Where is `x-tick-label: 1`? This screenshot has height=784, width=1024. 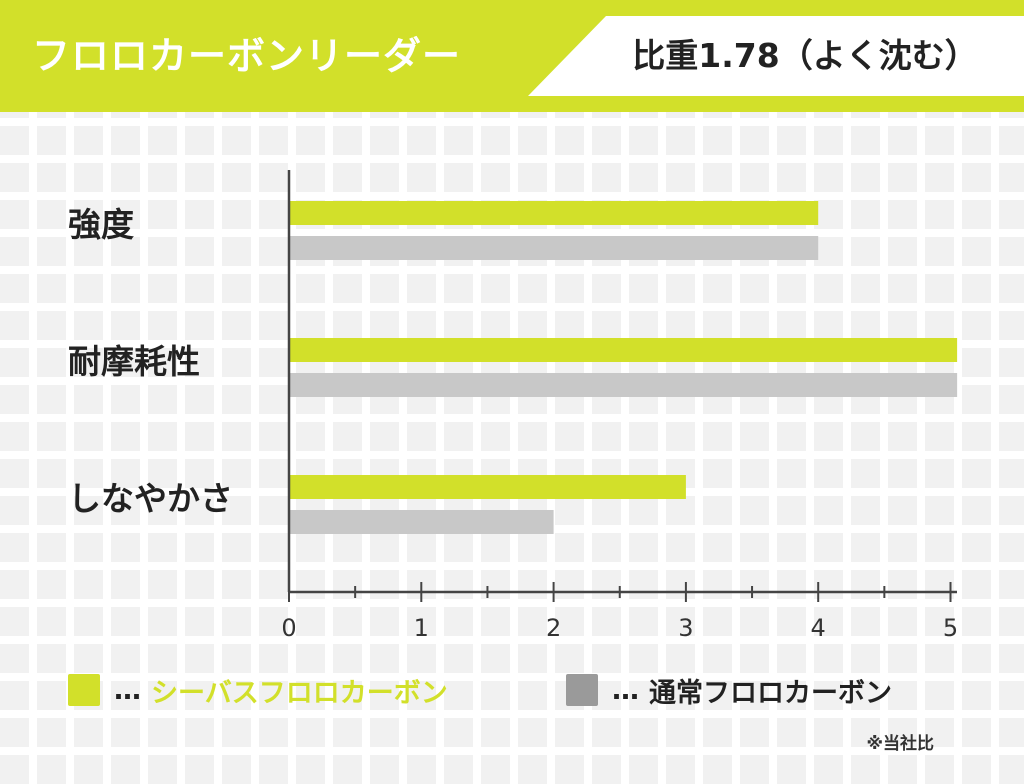
x-tick-label: 1 is located at coordinates (421, 628).